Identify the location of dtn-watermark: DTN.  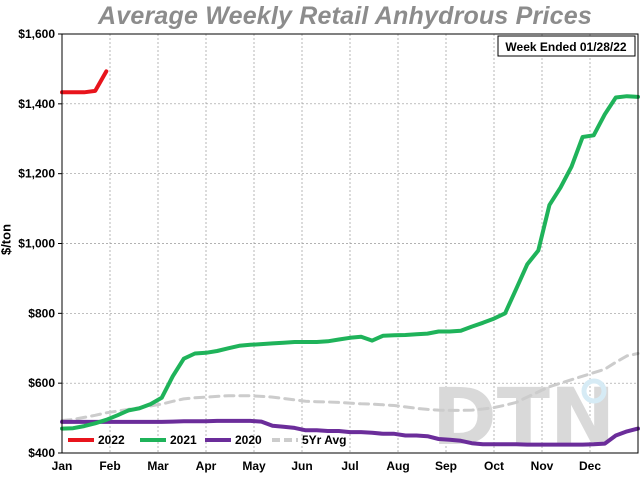
(523, 418).